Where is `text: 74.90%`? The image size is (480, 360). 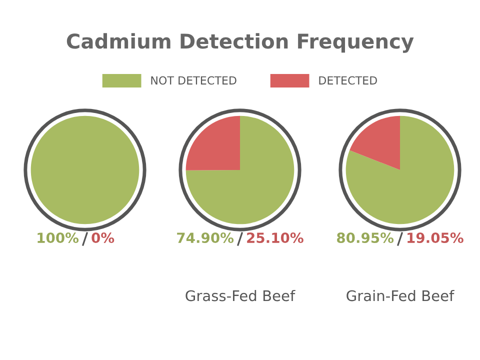 text: 74.90% is located at coordinates (205, 238).